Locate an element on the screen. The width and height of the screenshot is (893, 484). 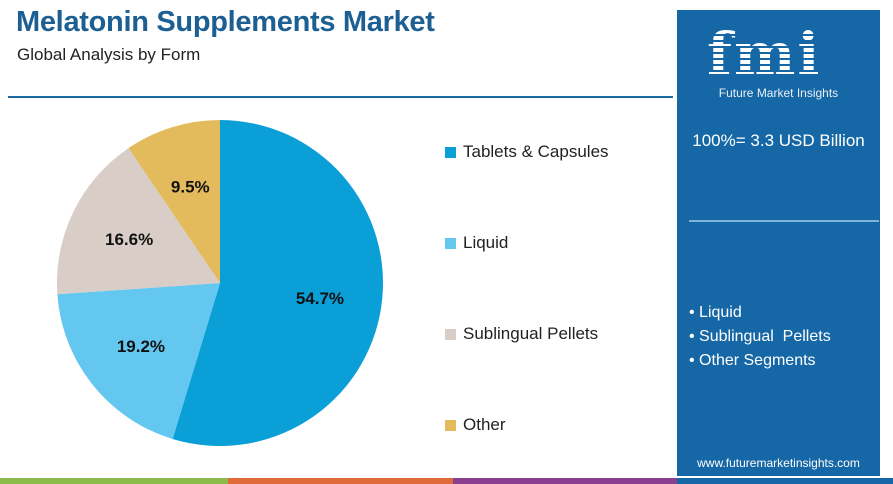
page-title: Melatonin Supplements Market is located at coordinates (225, 22).